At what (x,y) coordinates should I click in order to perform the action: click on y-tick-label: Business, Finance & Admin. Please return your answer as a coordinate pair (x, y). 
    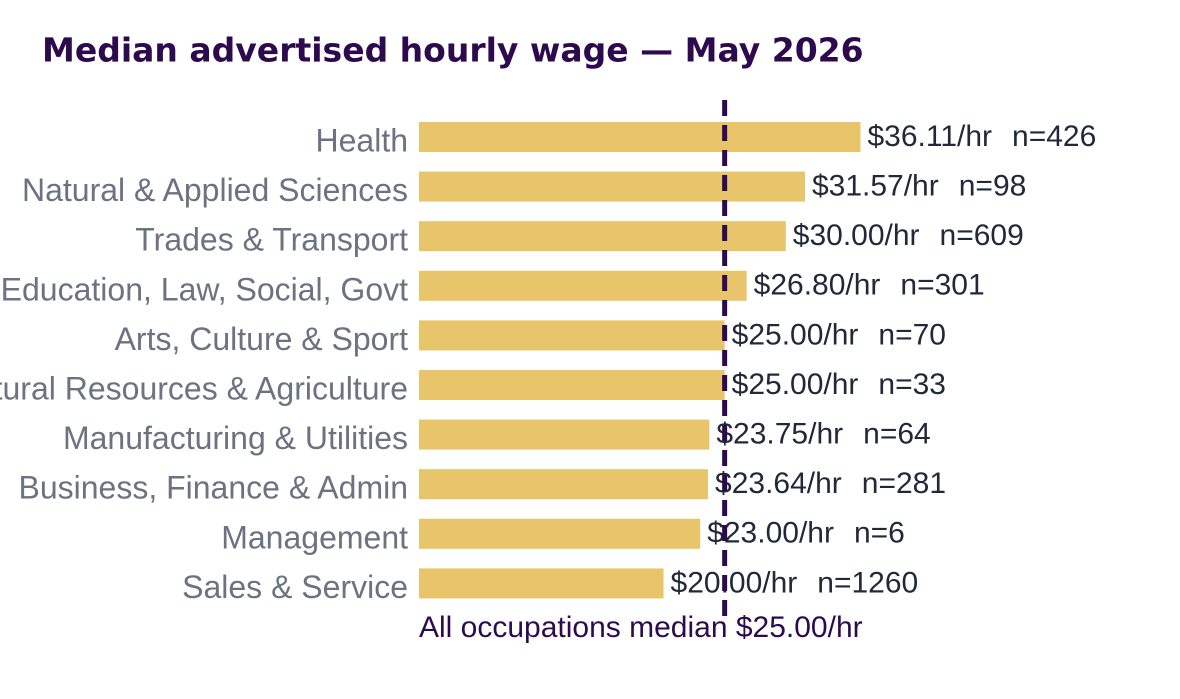
    Looking at the image, I should click on (213, 488).